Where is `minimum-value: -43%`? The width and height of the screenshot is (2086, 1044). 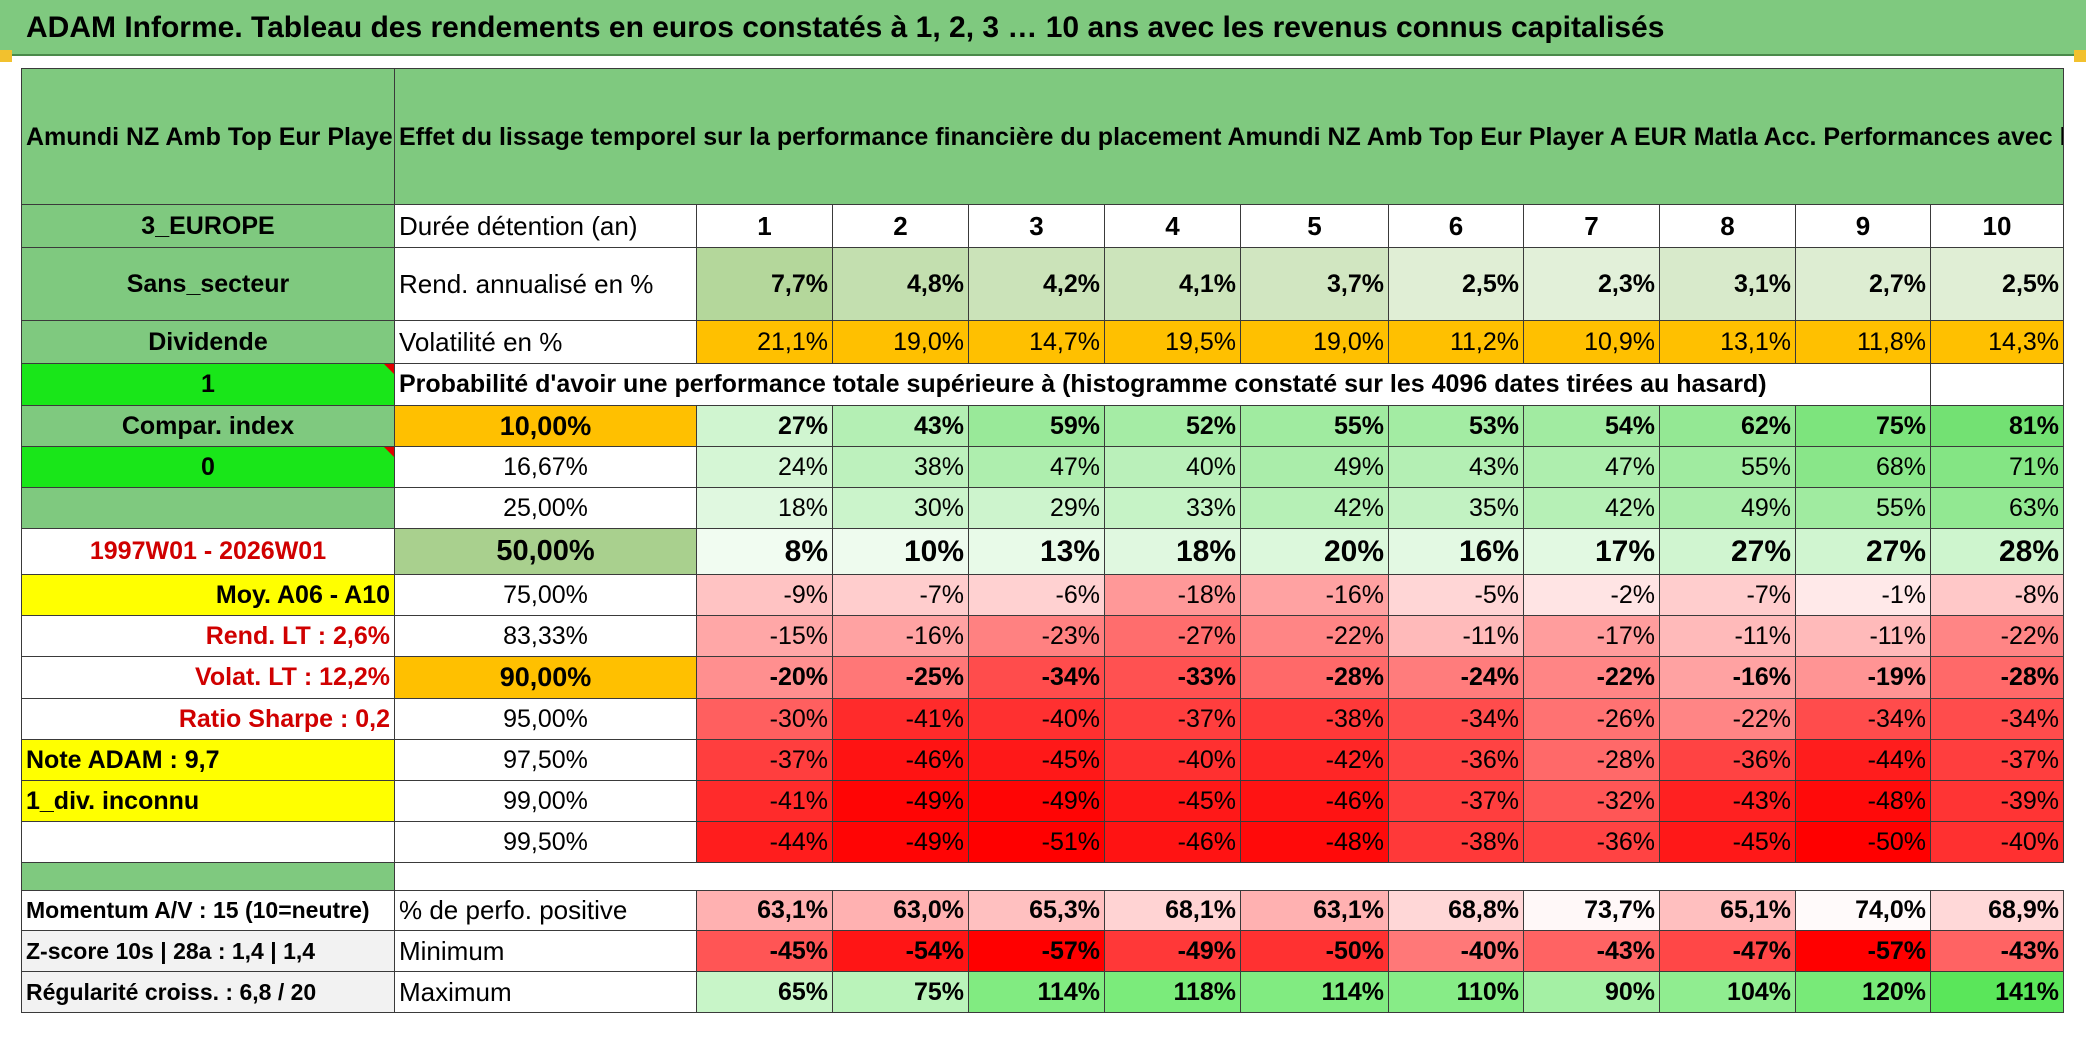 minimum-value: -43% is located at coordinates (1997, 951).